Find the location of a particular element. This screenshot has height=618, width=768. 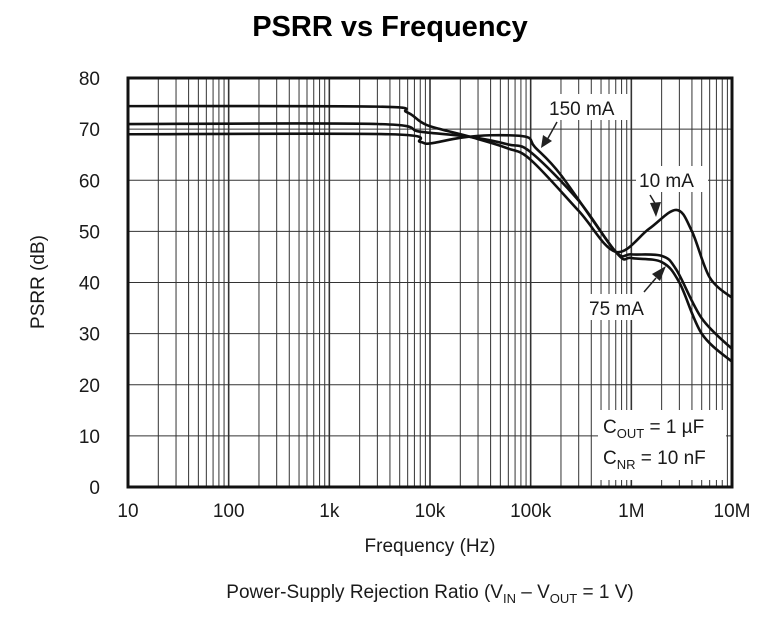

label-10ma: 10 mA is located at coordinates (666, 181).